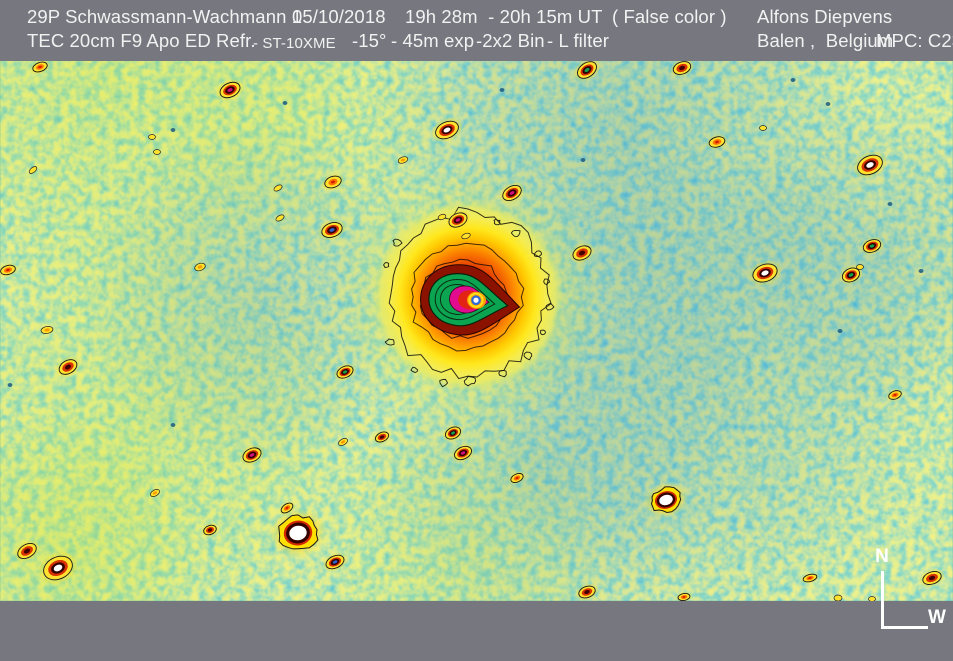 The width and height of the screenshot is (953, 661). Describe the element at coordinates (882, 556) in the screenshot. I see `compass-north-label: N` at that location.